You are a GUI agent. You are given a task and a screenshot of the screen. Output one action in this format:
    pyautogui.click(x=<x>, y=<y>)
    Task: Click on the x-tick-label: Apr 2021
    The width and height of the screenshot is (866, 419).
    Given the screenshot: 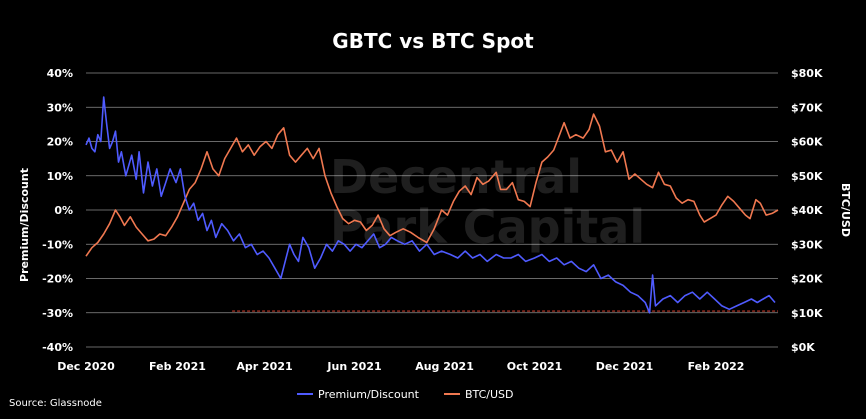 What is the action you would take?
    pyautogui.click(x=264, y=366)
    